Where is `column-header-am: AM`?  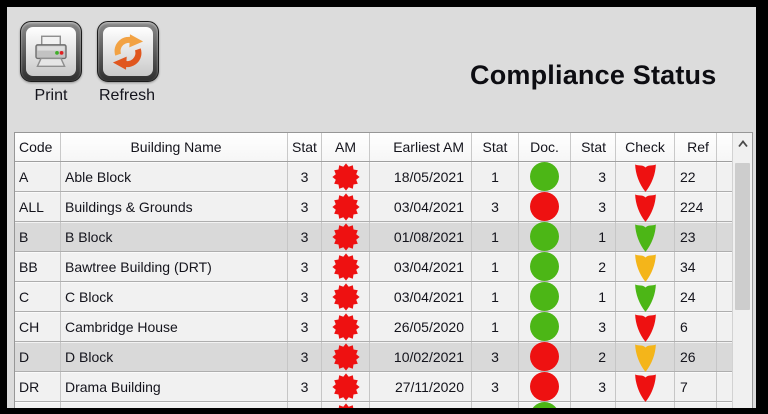
column-header-am: AM is located at coordinates (346, 147).